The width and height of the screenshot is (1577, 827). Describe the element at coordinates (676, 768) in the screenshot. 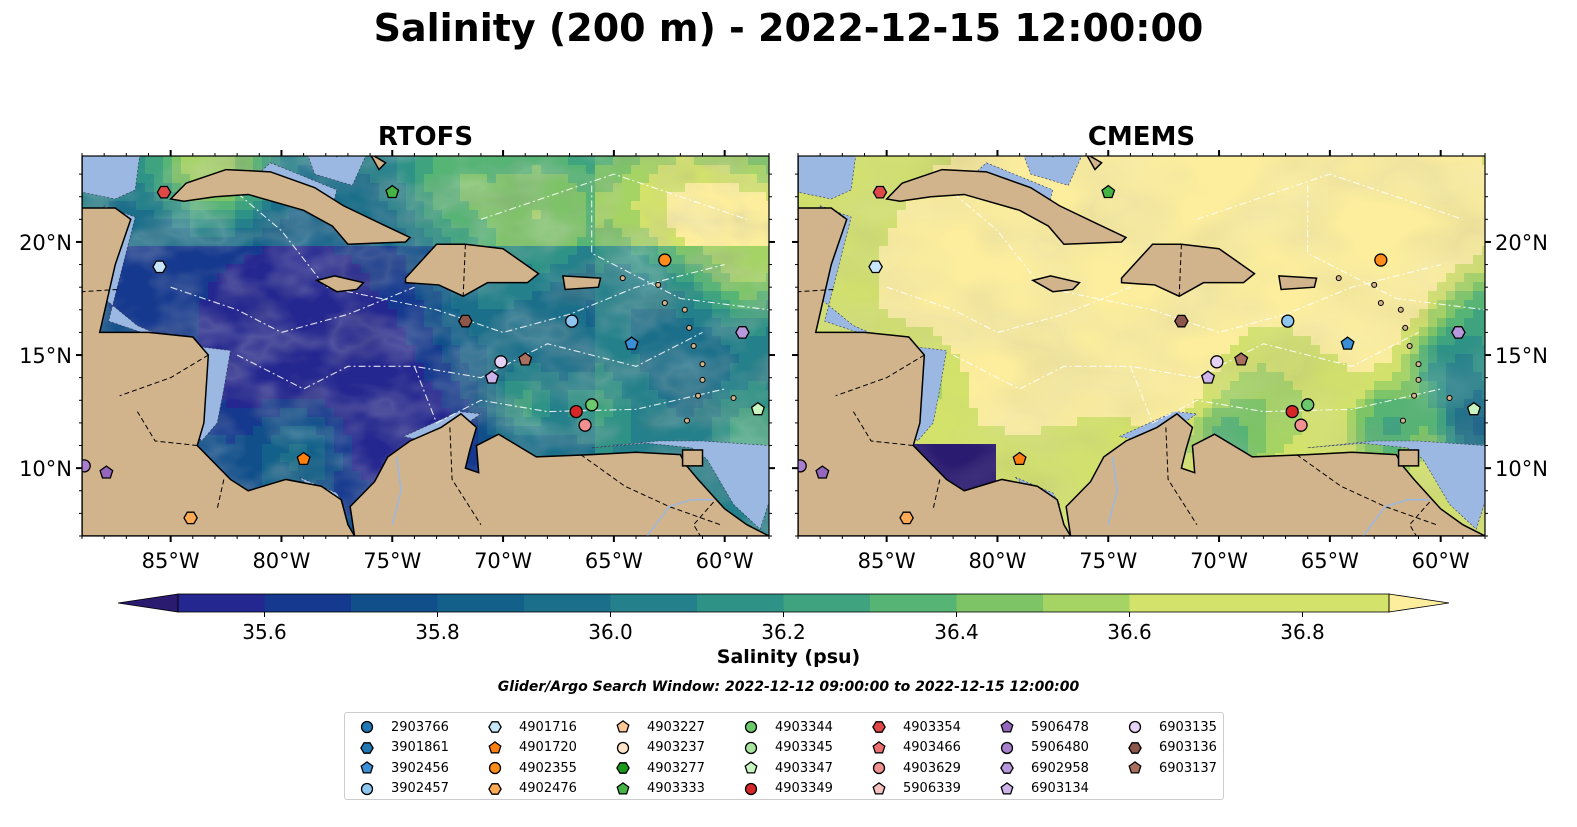

I see `legend-label: 4903277` at that location.